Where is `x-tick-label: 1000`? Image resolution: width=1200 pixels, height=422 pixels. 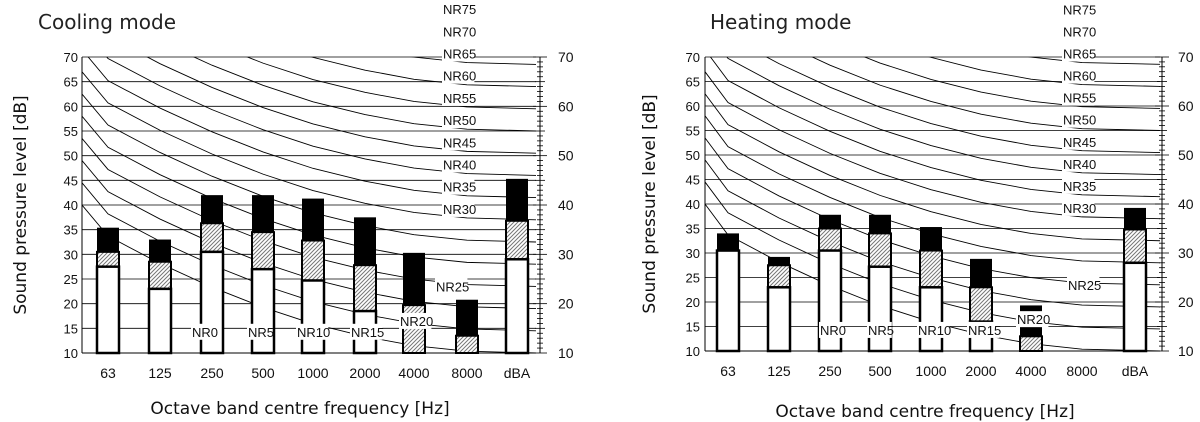
x-tick-label: 1000 is located at coordinates (312, 373).